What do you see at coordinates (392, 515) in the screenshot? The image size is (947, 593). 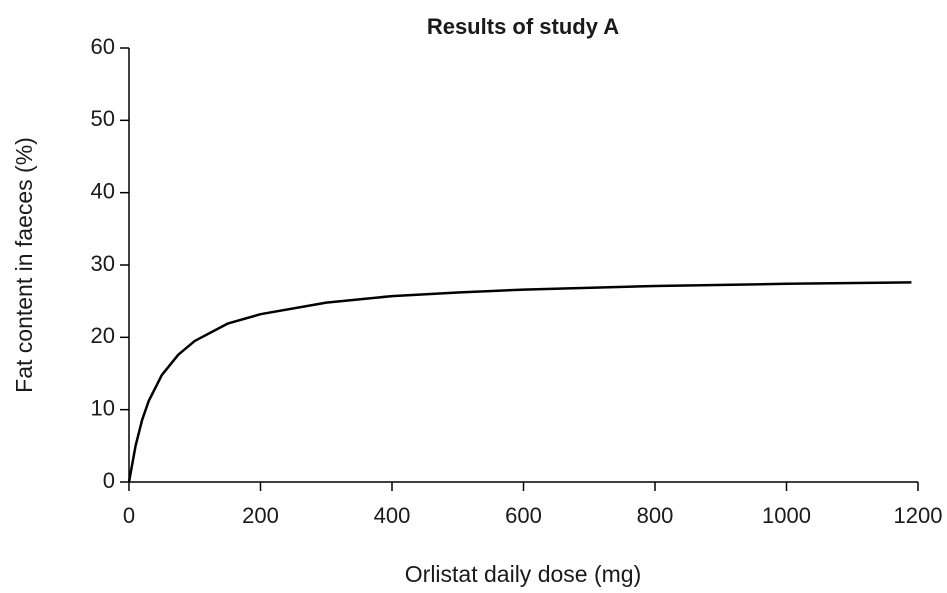 I see `x-tick-label: 400` at bounding box center [392, 515].